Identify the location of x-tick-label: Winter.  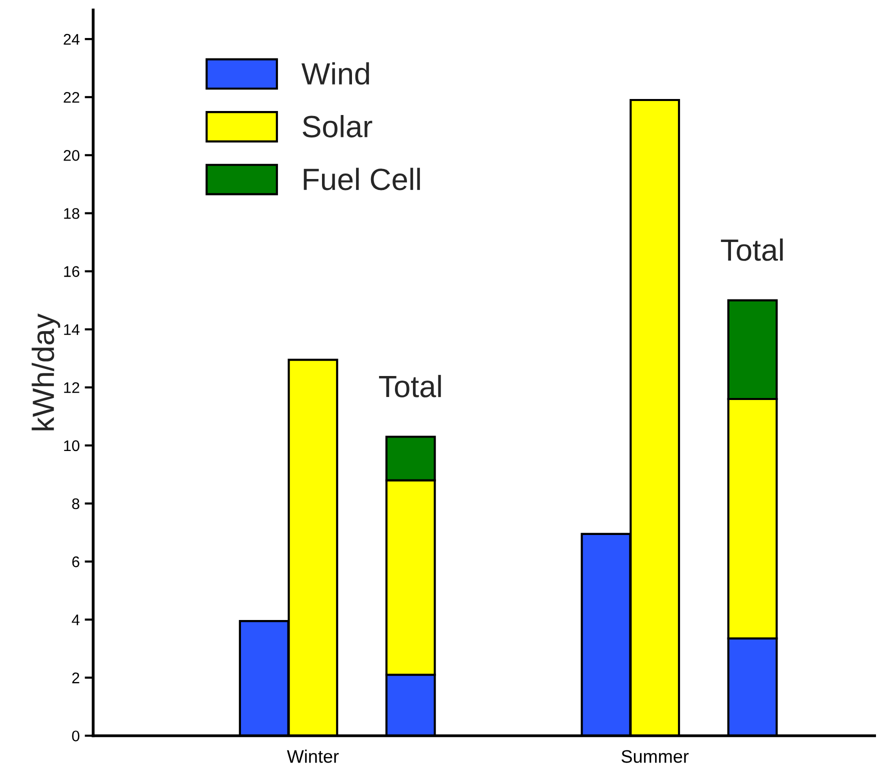
(312, 756).